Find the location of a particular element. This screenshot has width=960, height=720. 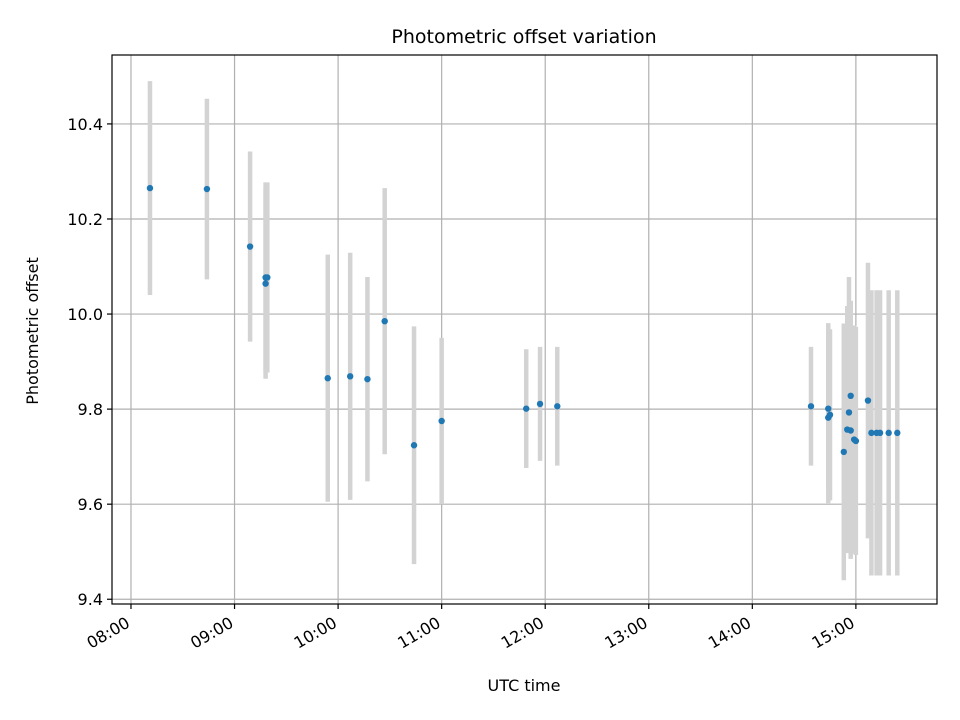

y-tick-label: 10.4 is located at coordinates (85, 124).